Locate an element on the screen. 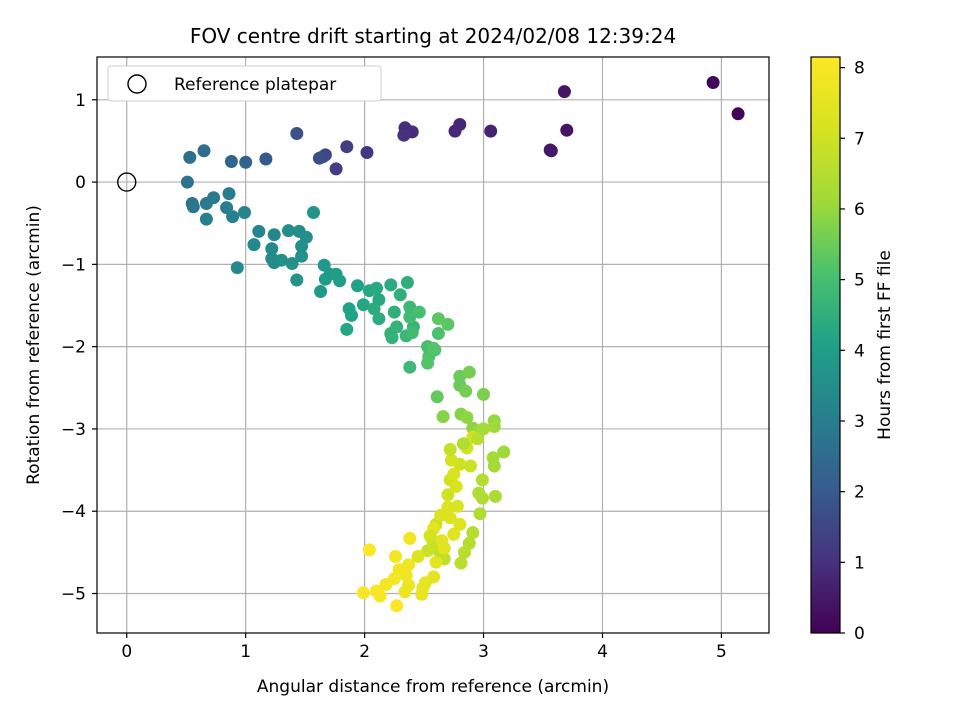  y-tick-label: −3 is located at coordinates (73, 430).